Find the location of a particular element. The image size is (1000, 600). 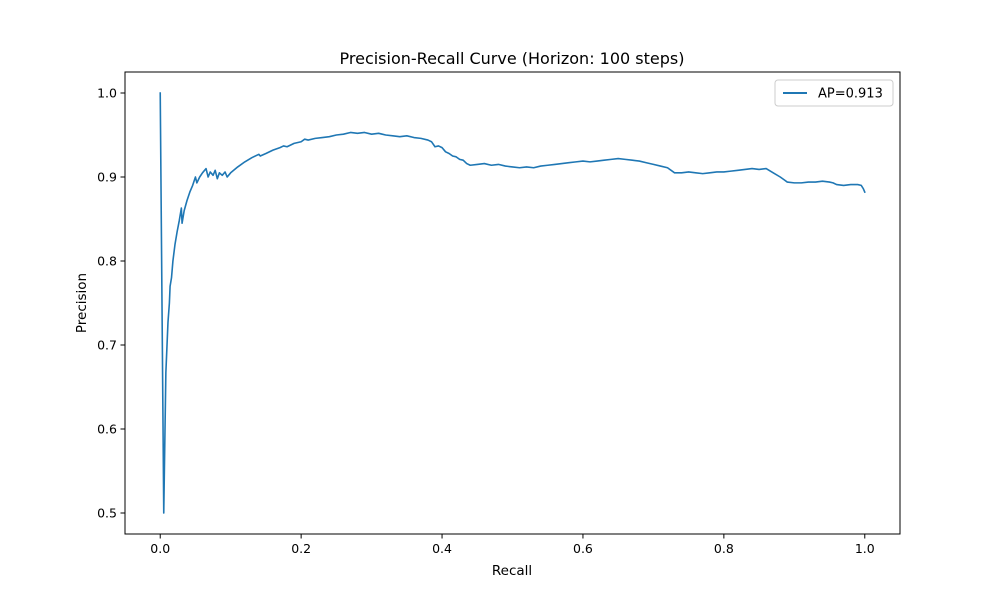

y-tick-label: 0.9 is located at coordinates (107, 177).